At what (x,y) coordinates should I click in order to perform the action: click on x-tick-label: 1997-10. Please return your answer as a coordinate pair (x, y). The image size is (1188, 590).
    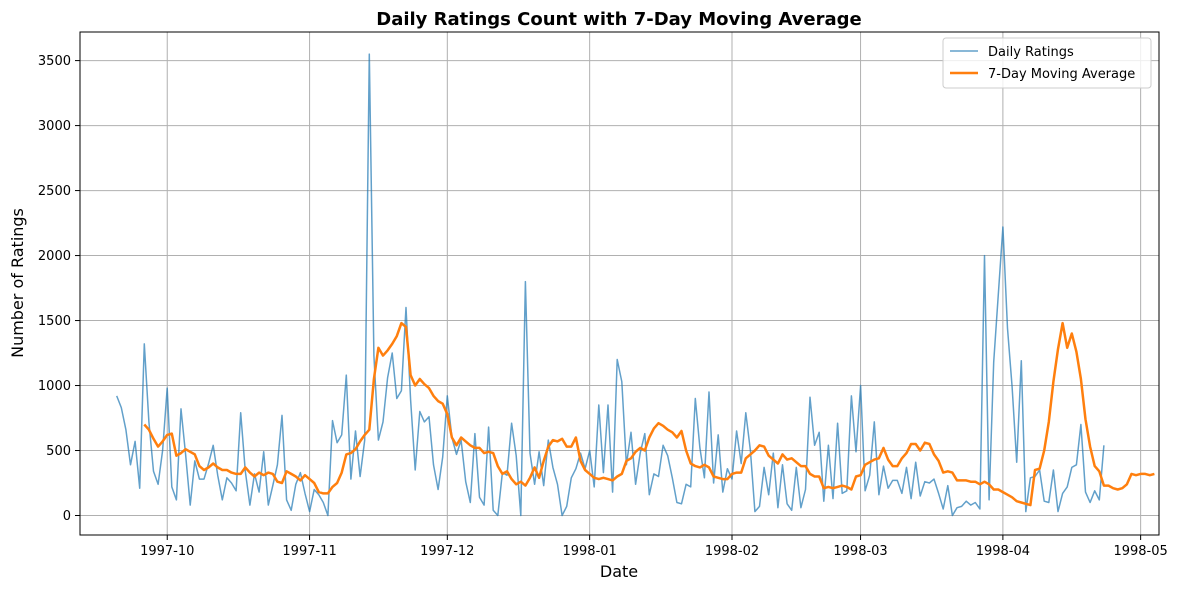
    Looking at the image, I should click on (167, 551).